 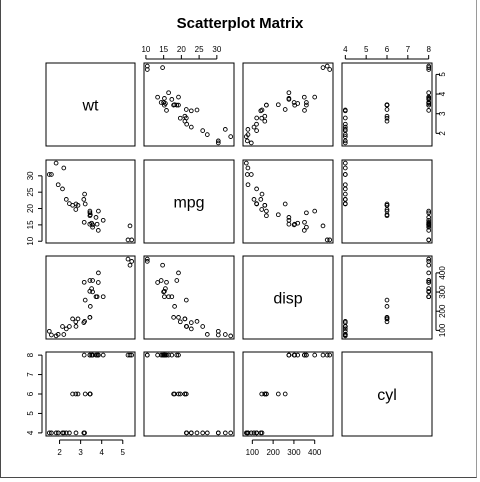 What do you see at coordinates (253, 452) in the screenshot?
I see `x-tick-label-disp: 100` at bounding box center [253, 452].